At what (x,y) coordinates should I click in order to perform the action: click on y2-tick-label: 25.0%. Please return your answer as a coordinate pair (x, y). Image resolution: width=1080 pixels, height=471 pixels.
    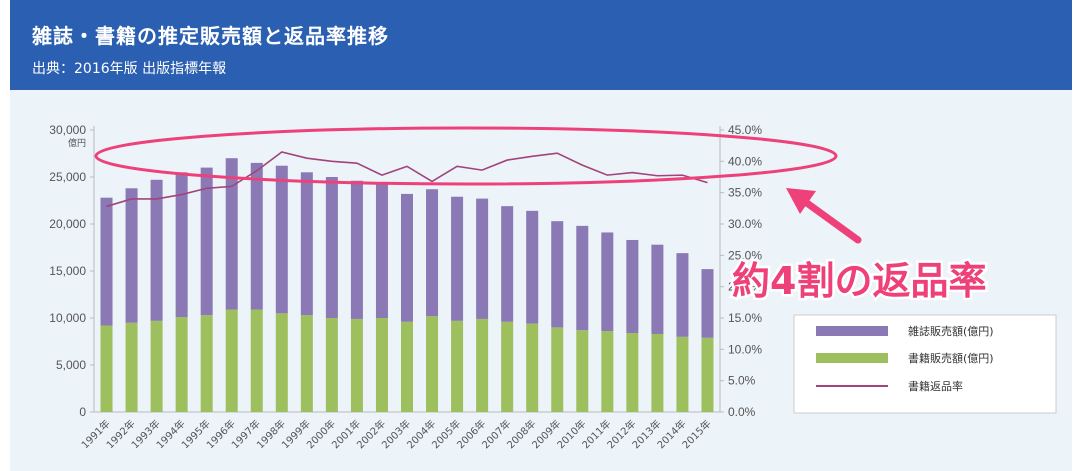
    Looking at the image, I should click on (745, 255).